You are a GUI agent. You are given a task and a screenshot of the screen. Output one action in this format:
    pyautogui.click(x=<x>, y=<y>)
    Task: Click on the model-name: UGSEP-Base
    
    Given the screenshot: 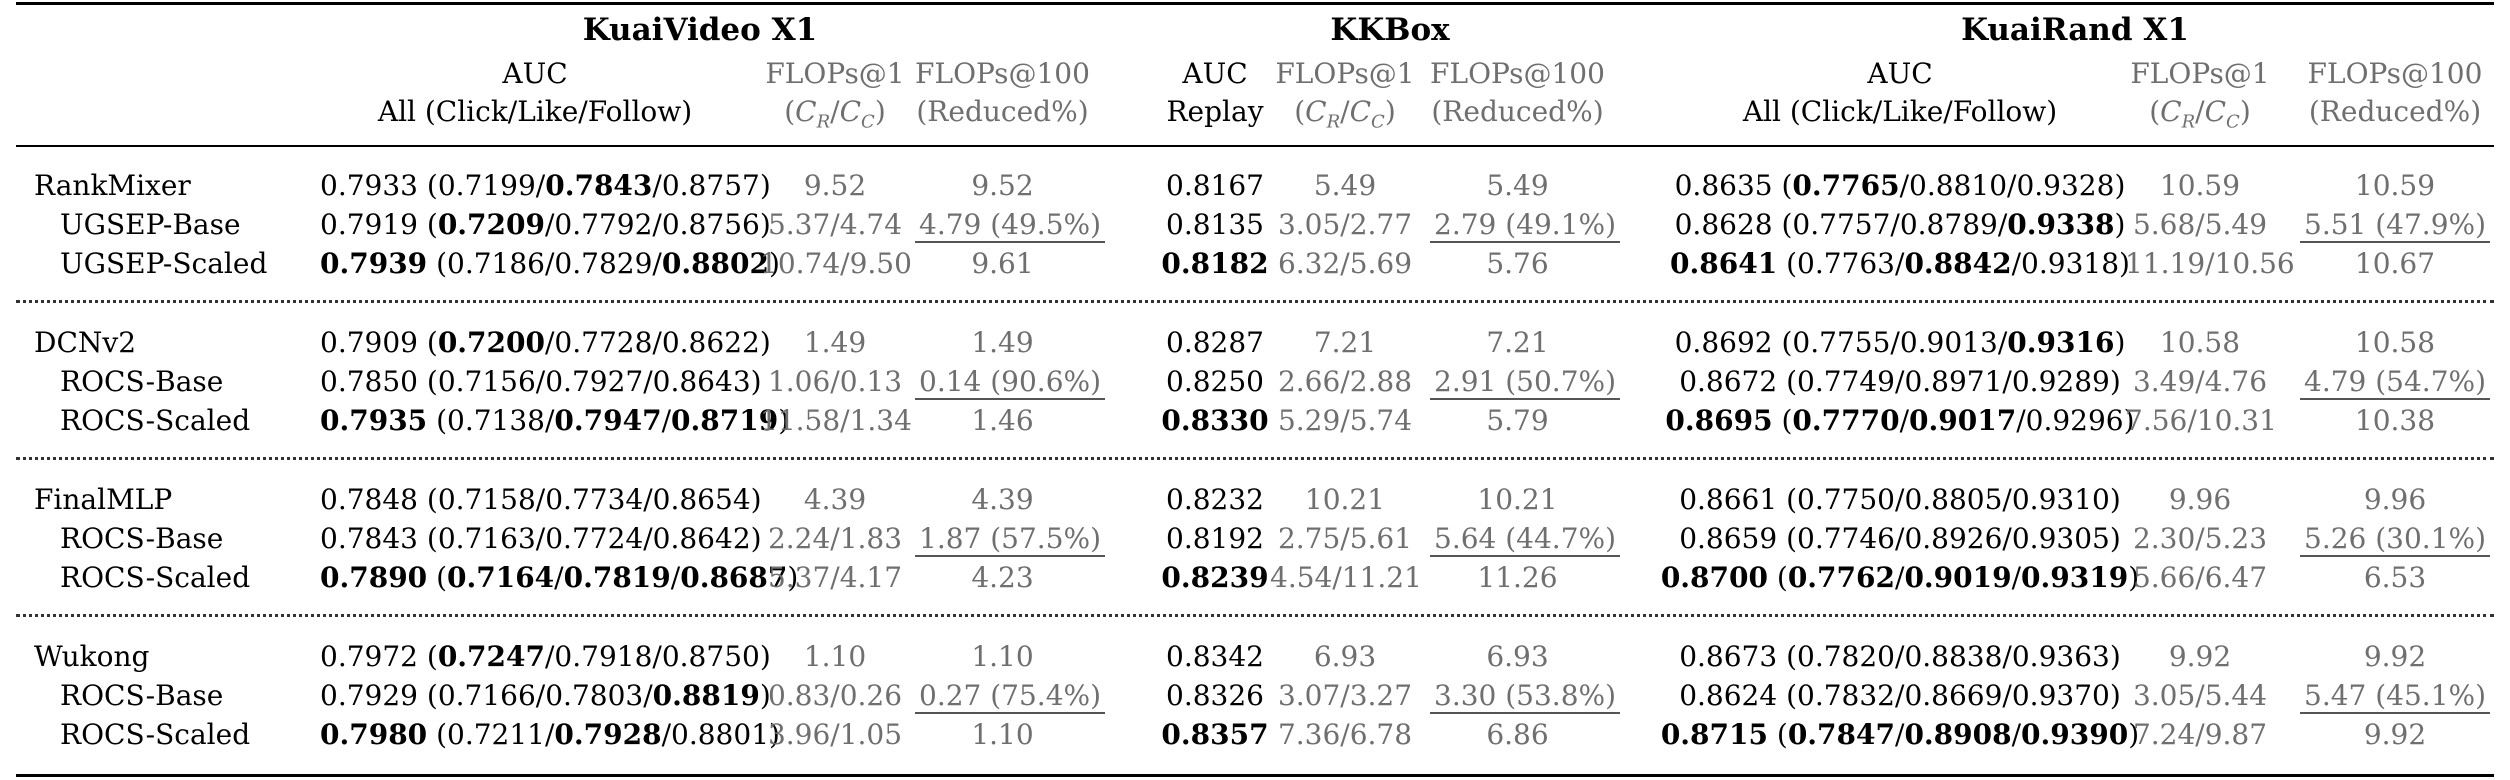 What is the action you would take?
    pyautogui.click(x=150, y=224)
    